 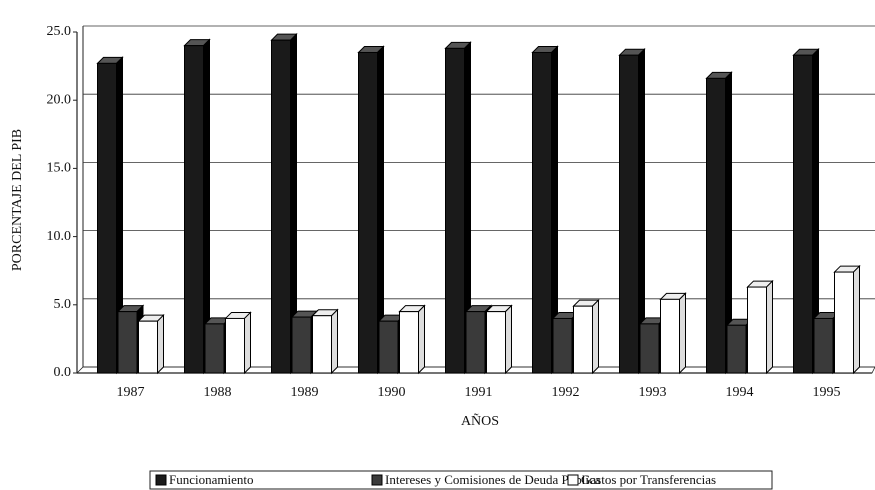 What do you see at coordinates (218, 392) in the screenshot?
I see `x-tick-label: 1988` at bounding box center [218, 392].